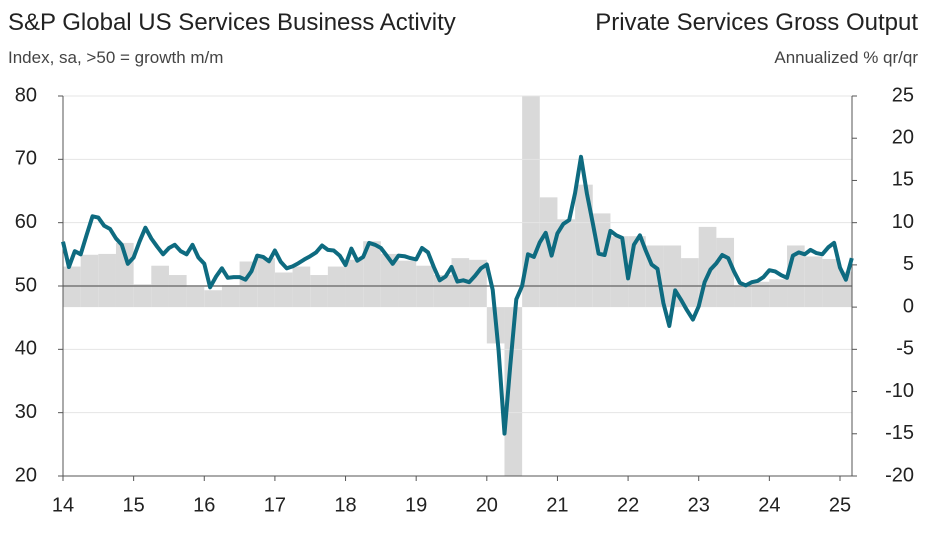  I want to click on y-tick-label: 70, so click(26, 159).